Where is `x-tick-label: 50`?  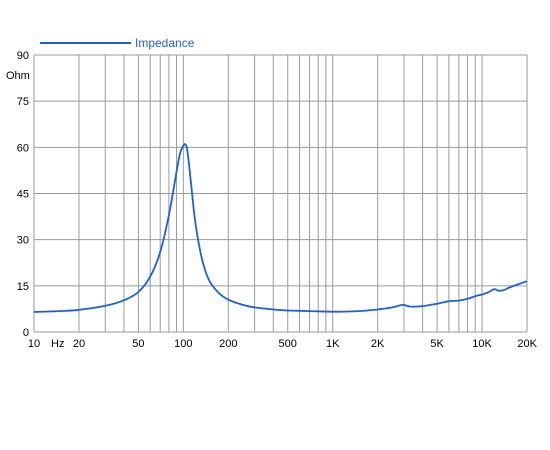
x-tick-label: 50 is located at coordinates (138, 344).